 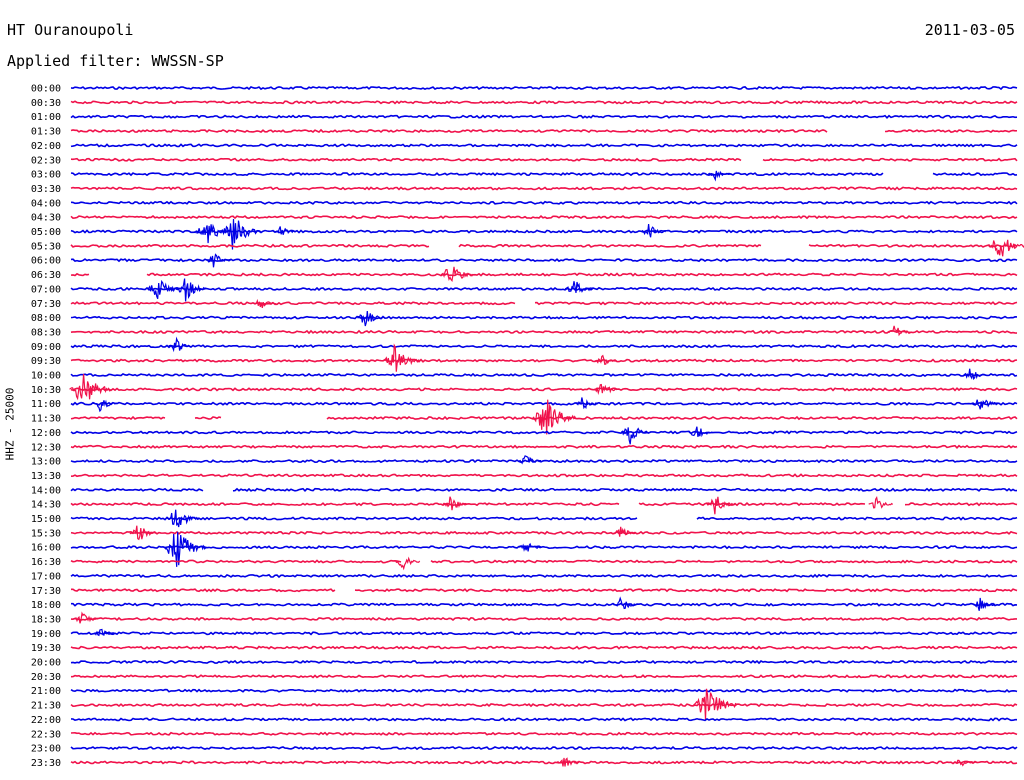 What do you see at coordinates (46, 218) in the screenshot?
I see `row-time-label: 04:30` at bounding box center [46, 218].